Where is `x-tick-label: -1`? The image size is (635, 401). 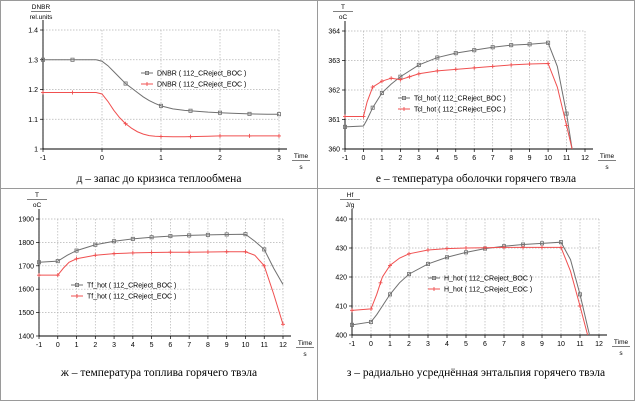
x-tick-label: -1 is located at coordinates (39, 345).